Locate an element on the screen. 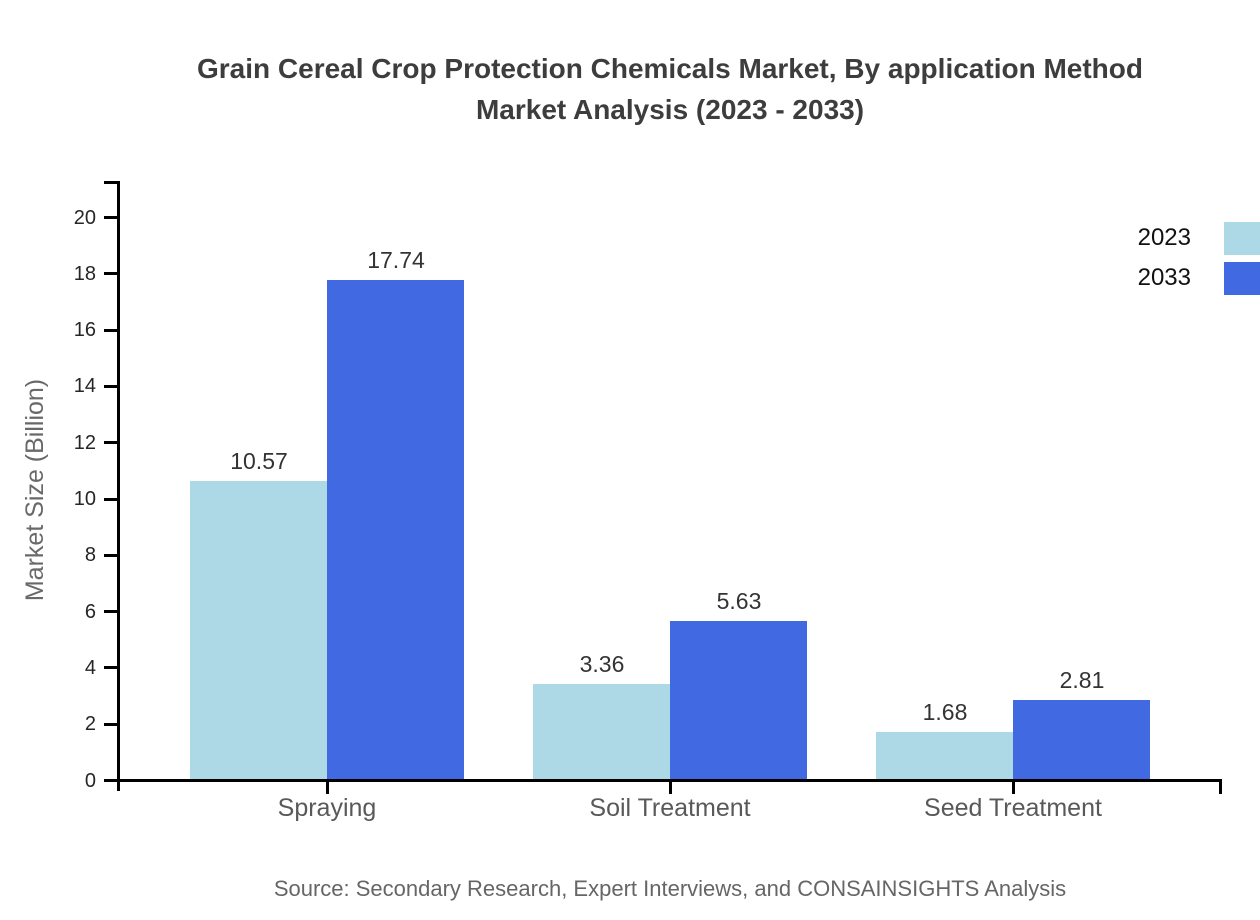 The image size is (1260, 920). category-label: Spraying is located at coordinates (327, 808).